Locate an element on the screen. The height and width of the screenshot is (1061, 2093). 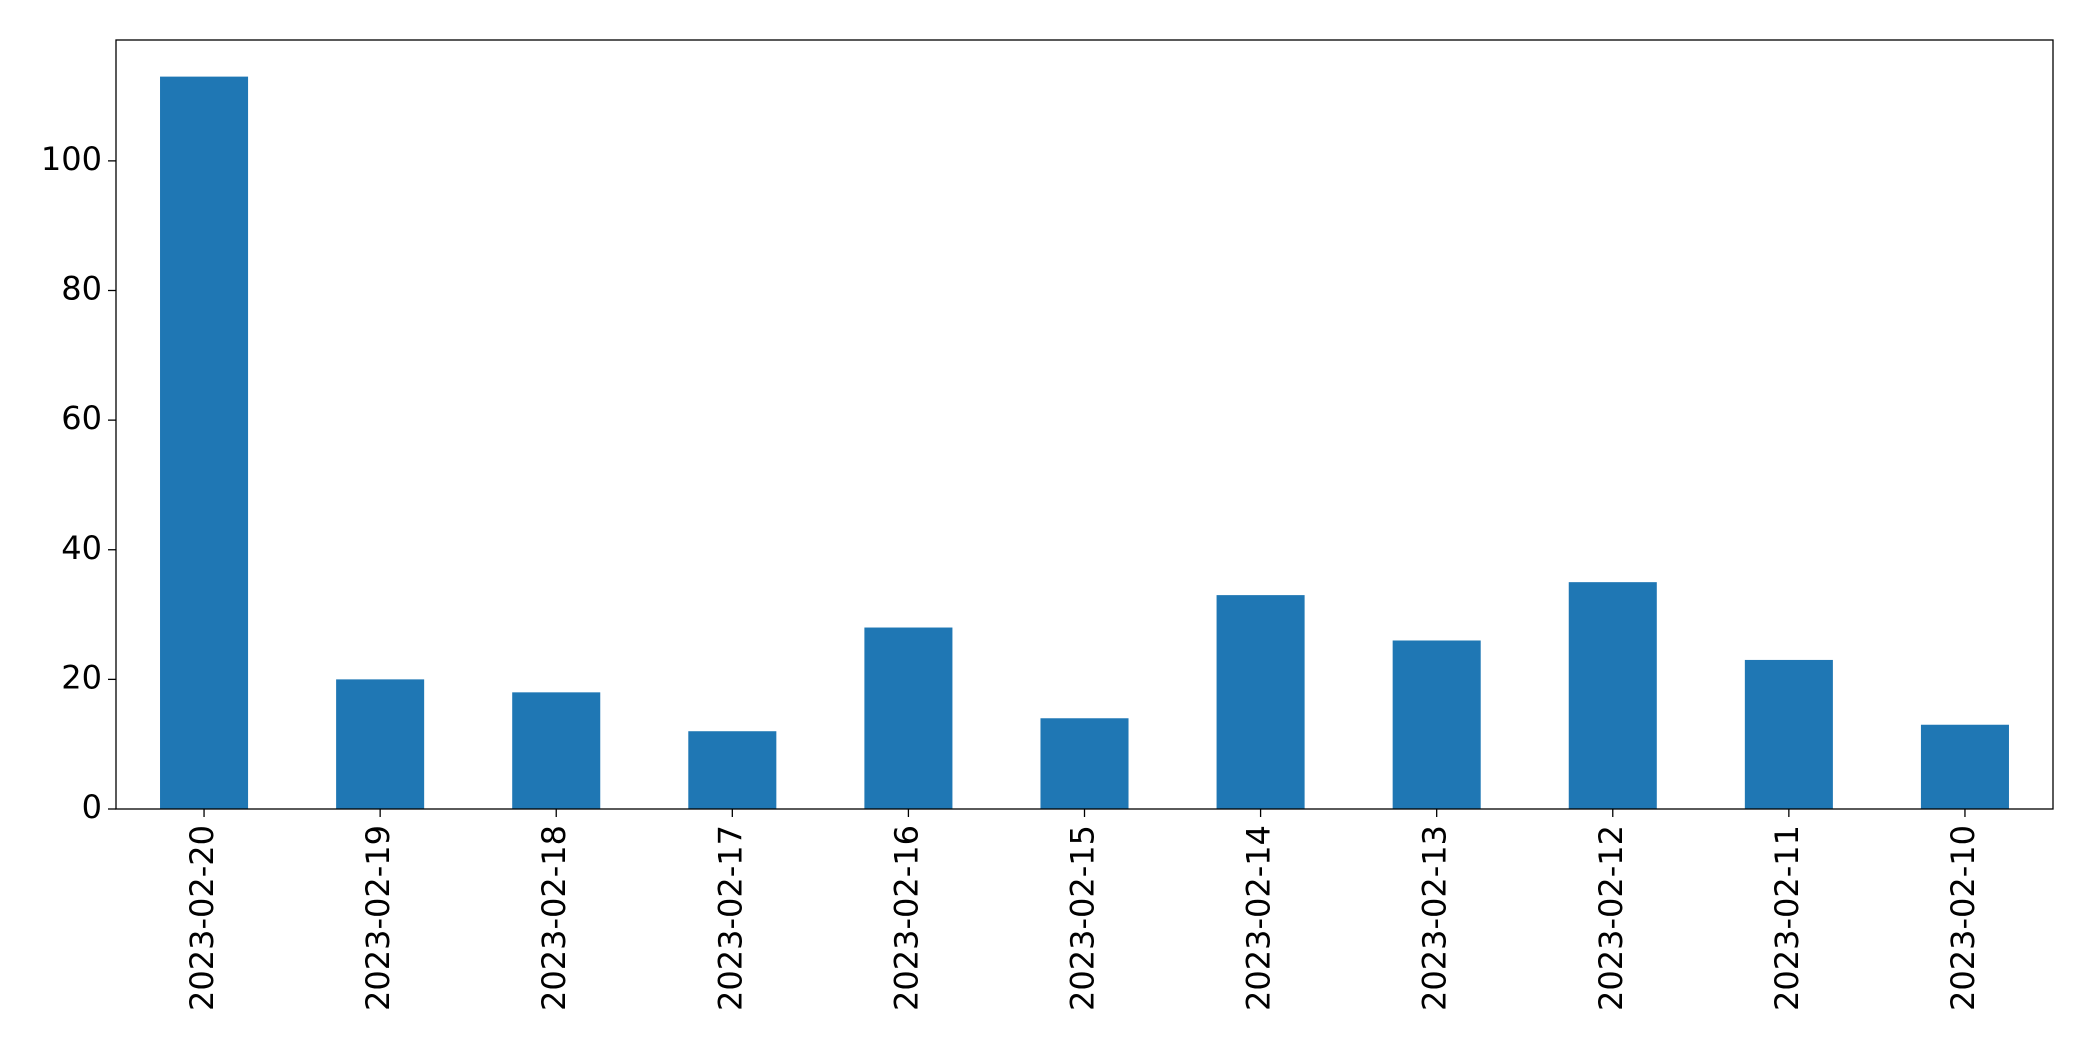
x-tick-label: 2023-02-19 is located at coordinates (378, 918).